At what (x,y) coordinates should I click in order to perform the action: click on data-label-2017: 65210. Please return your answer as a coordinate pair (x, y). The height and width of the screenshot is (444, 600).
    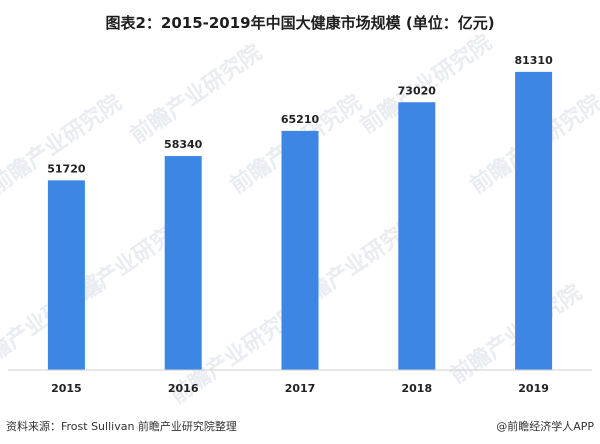
    Looking at the image, I should click on (300, 119).